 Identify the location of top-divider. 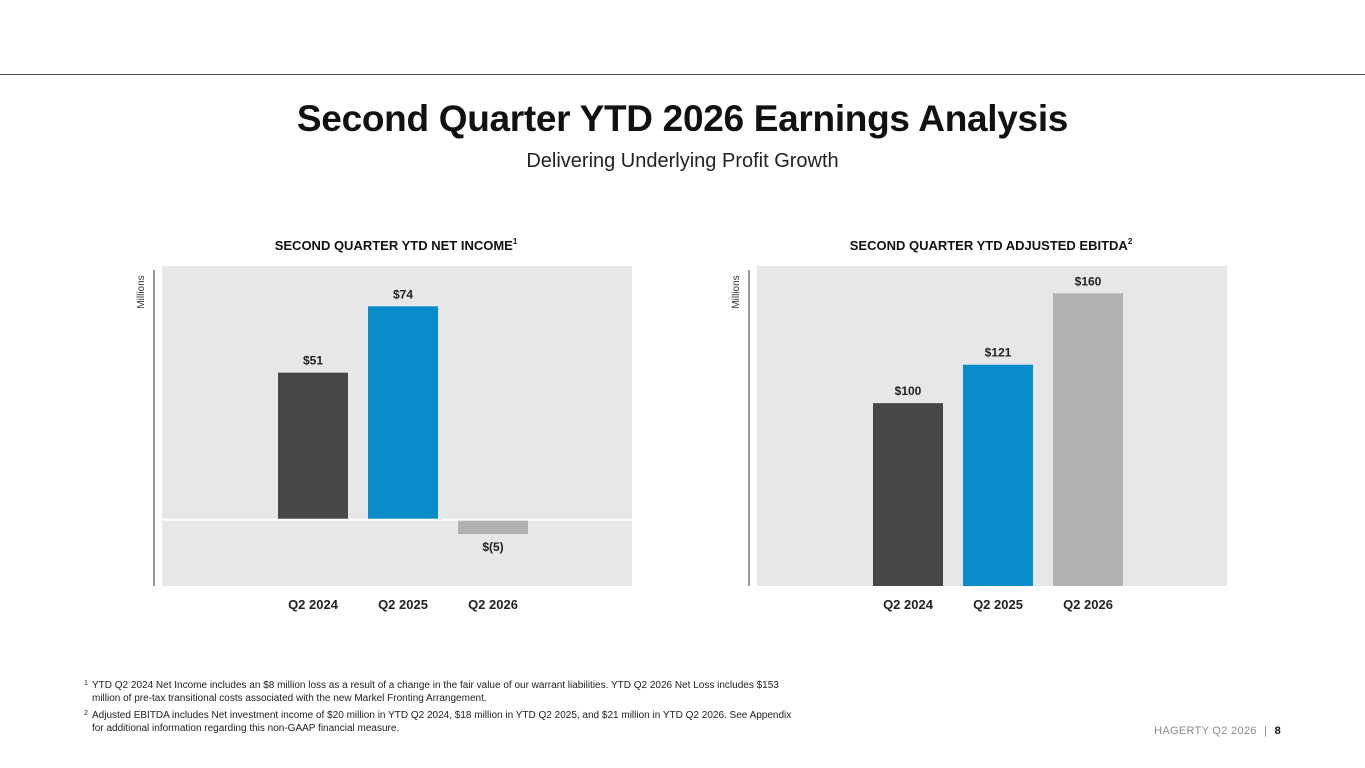
(682, 74).